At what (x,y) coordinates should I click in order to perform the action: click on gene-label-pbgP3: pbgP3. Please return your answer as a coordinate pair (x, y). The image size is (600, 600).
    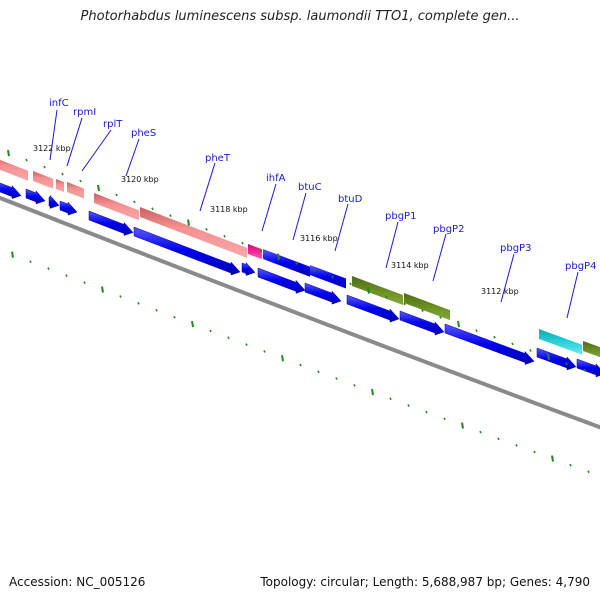
    Looking at the image, I should click on (515, 248).